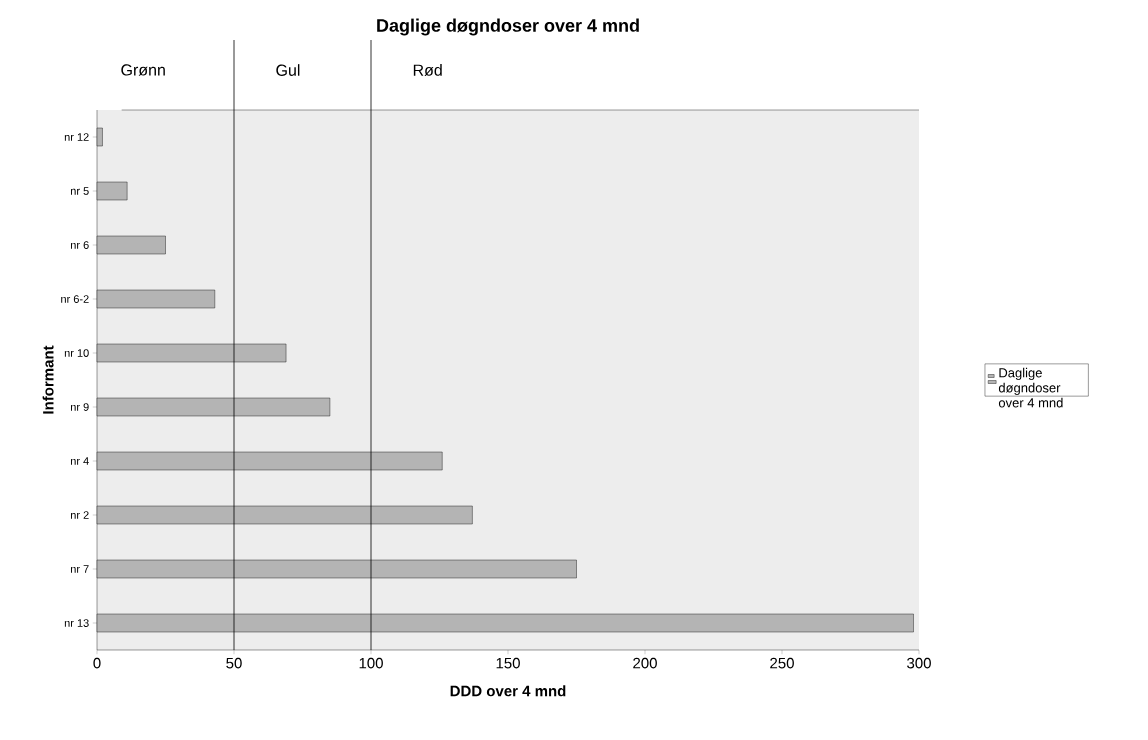 This screenshot has width=1148, height=740. What do you see at coordinates (508, 663) in the screenshot?
I see `x-tick-label: 150` at bounding box center [508, 663].